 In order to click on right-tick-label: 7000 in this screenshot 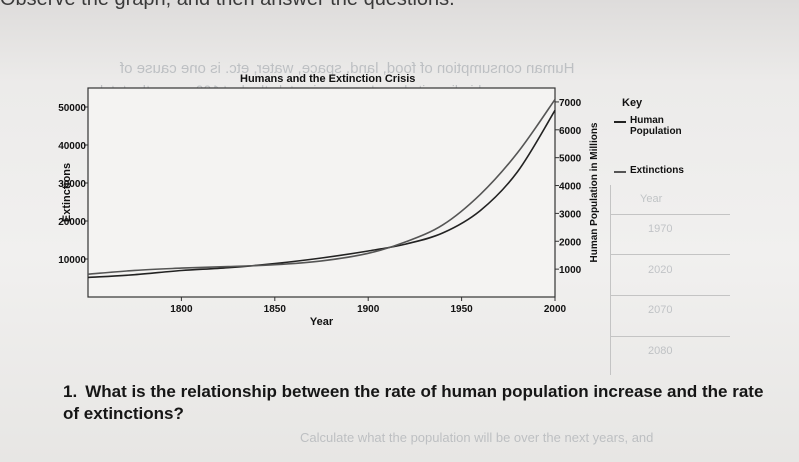, I will do `click(570, 103)`.